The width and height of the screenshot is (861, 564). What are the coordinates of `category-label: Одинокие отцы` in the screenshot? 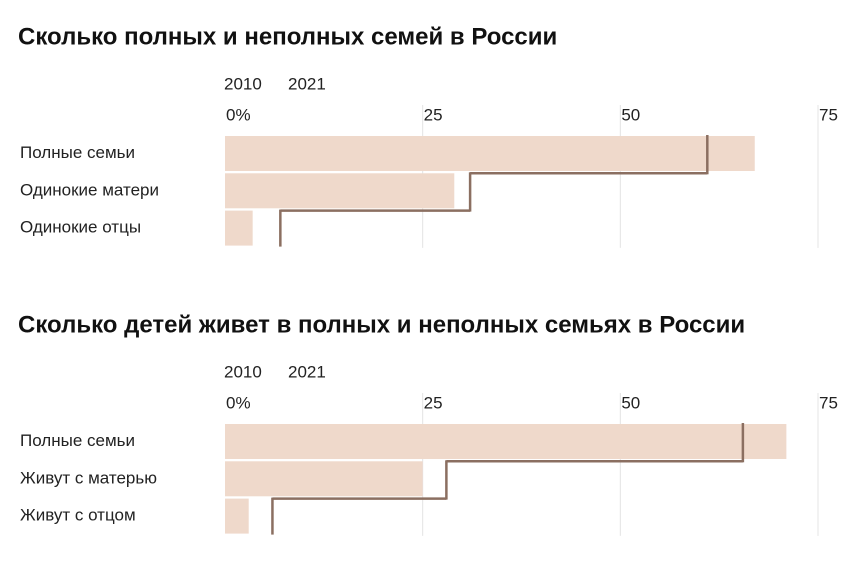 It's located at (80, 227).